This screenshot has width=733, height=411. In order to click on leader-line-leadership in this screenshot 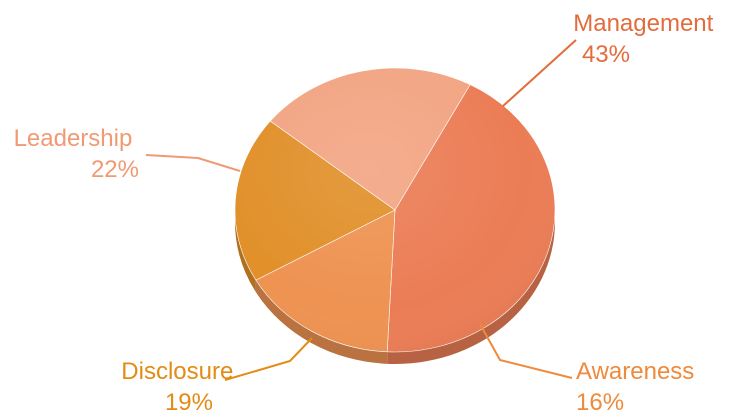, I will do `click(193, 163)`.